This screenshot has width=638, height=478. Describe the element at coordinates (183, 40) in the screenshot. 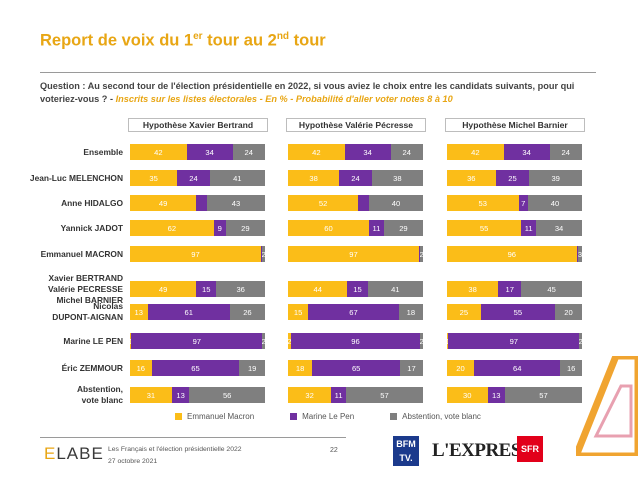

I see `page-title: Report de voix du 1er tour au 2nd tour` at that location.